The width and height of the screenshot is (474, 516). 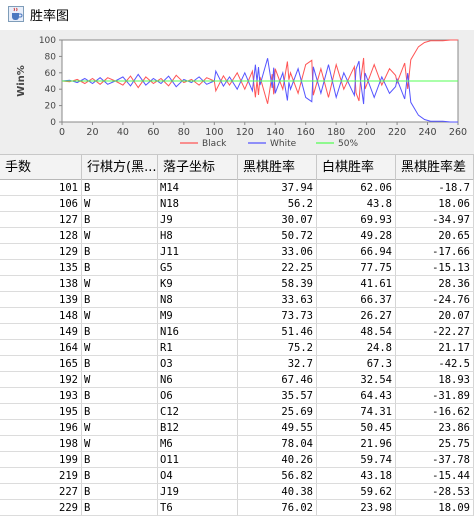 I want to click on cell-black-winrate-diff: 20.65, so click(x=435, y=236).